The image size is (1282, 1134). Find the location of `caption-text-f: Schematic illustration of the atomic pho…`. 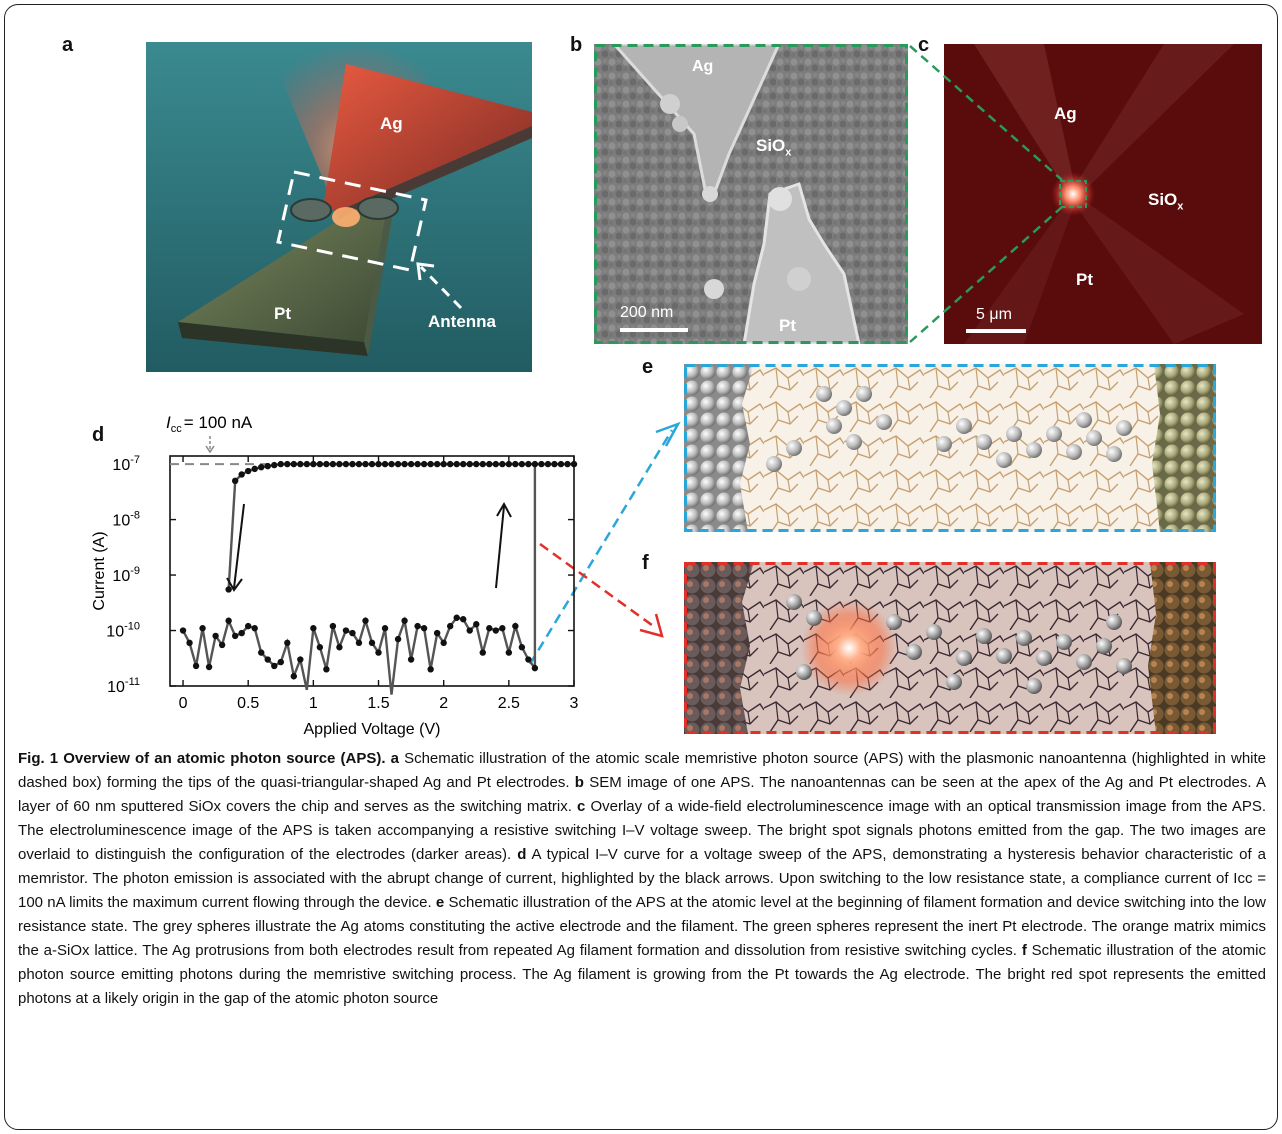

caption-text-f: Schematic illustration of the atomic pho… is located at coordinates (642, 974).